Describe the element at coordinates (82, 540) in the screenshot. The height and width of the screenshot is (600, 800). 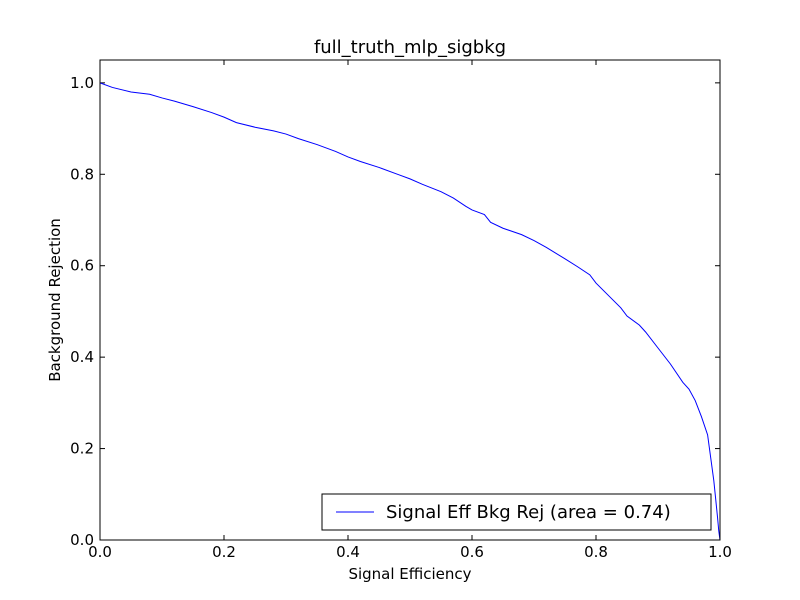
I see `y-tick-label: 0.0` at that location.